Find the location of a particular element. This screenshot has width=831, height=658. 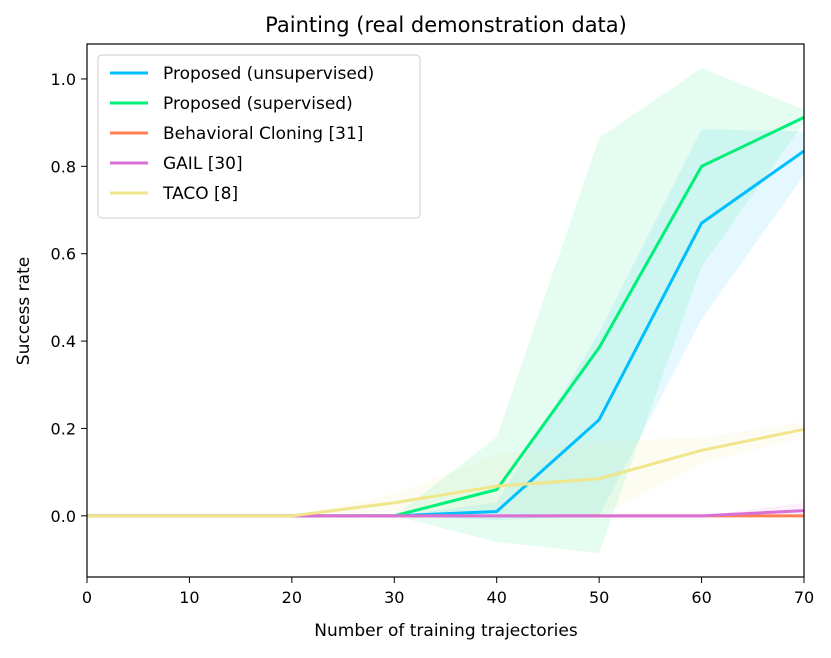

y-tick-label: 0.8 is located at coordinates (63, 166).